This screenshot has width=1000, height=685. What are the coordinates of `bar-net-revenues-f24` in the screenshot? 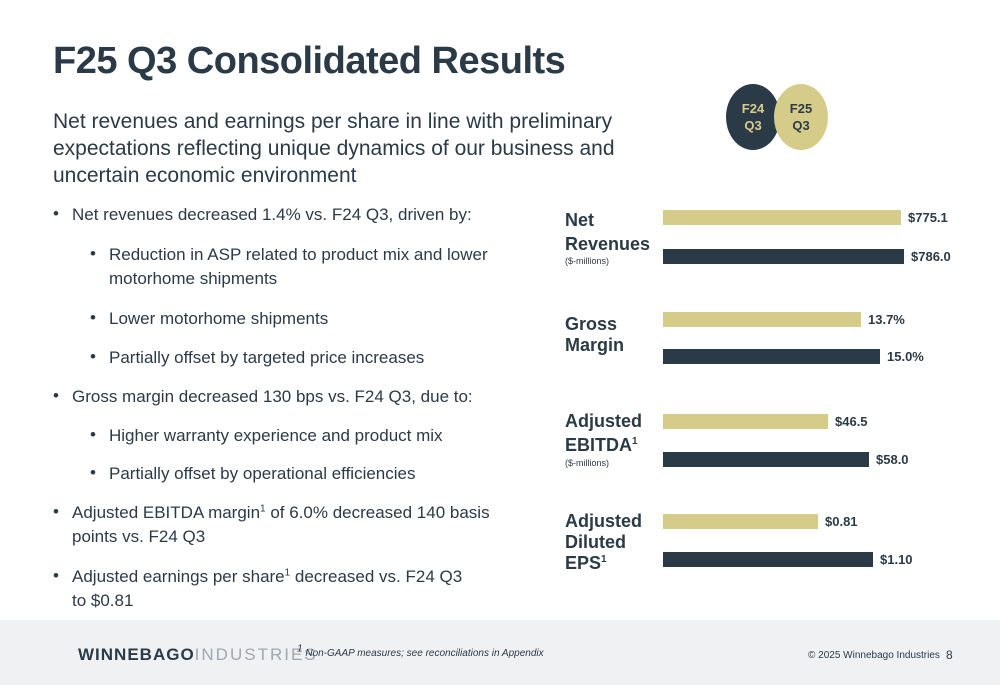 It's located at (783, 256).